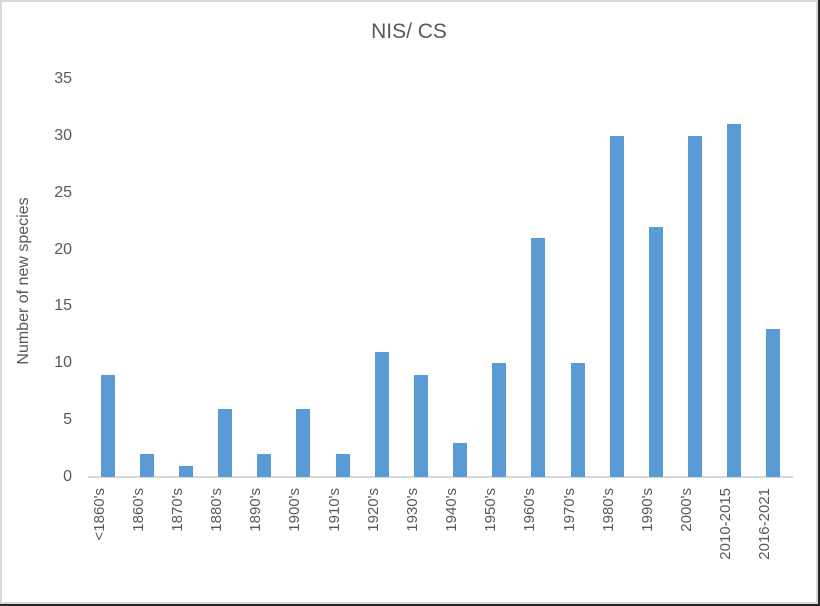 The width and height of the screenshot is (820, 606). I want to click on x-tick-label: 1990's, so click(647, 510).